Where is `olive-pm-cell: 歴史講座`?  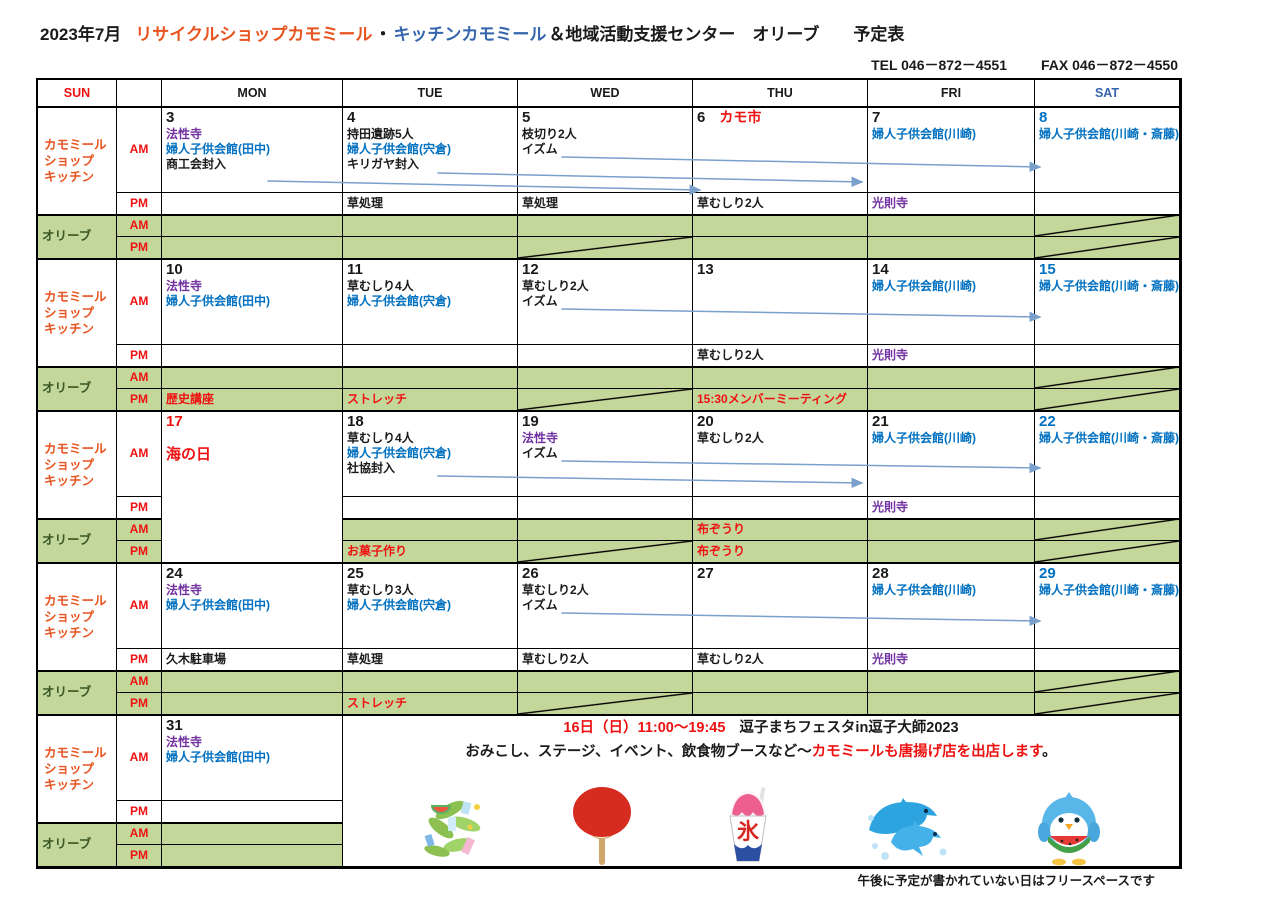
olive-pm-cell: 歴史講座 is located at coordinates (252, 400).